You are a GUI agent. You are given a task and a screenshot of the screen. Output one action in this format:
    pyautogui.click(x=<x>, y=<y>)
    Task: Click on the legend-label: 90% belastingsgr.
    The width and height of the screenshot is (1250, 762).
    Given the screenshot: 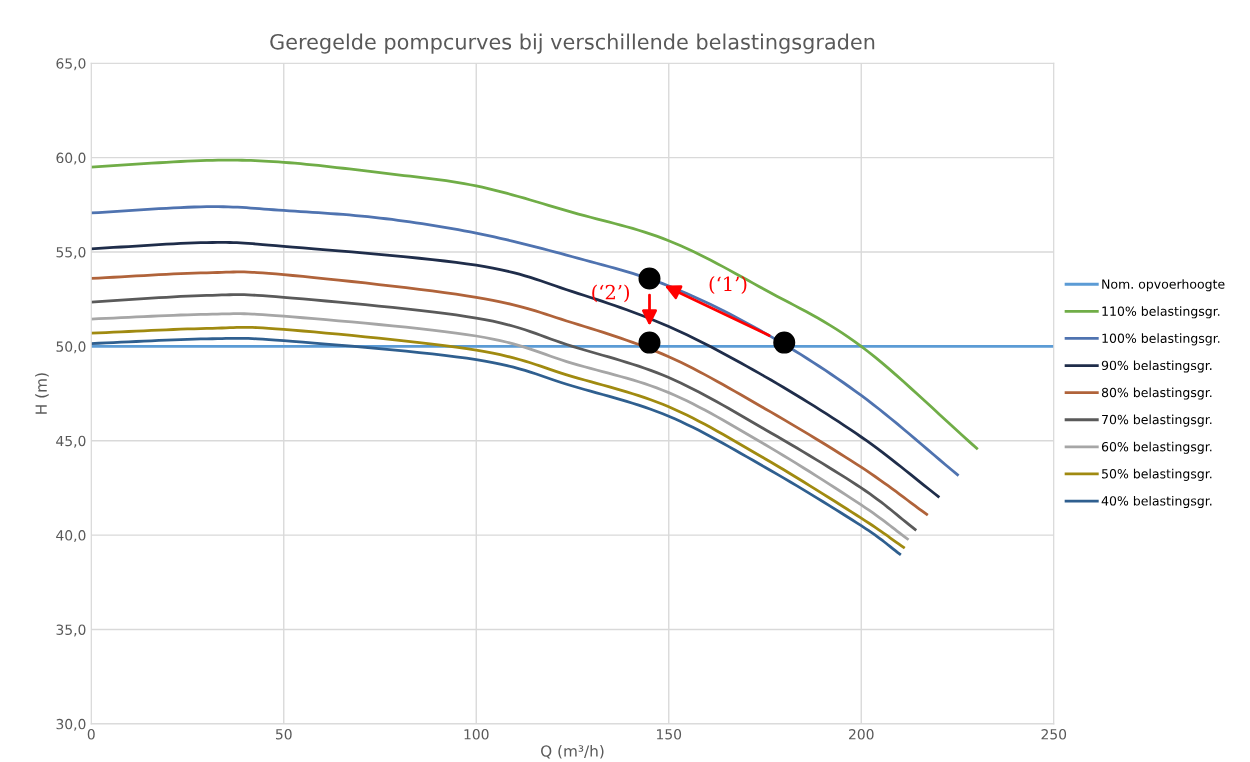 What is the action you would take?
    pyautogui.click(x=1156, y=366)
    